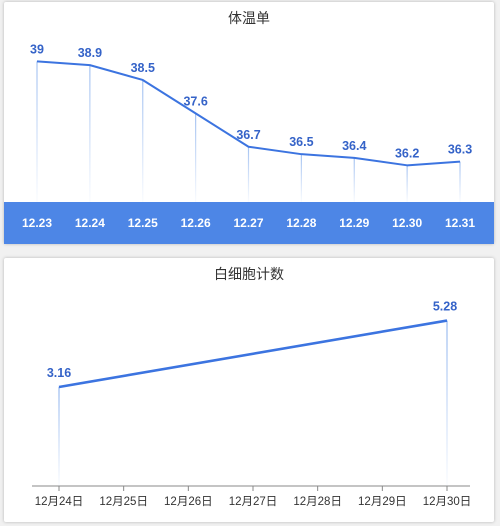 The height and width of the screenshot is (526, 500). What do you see at coordinates (407, 223) in the screenshot?
I see `x-tick-label: 12.30` at bounding box center [407, 223].